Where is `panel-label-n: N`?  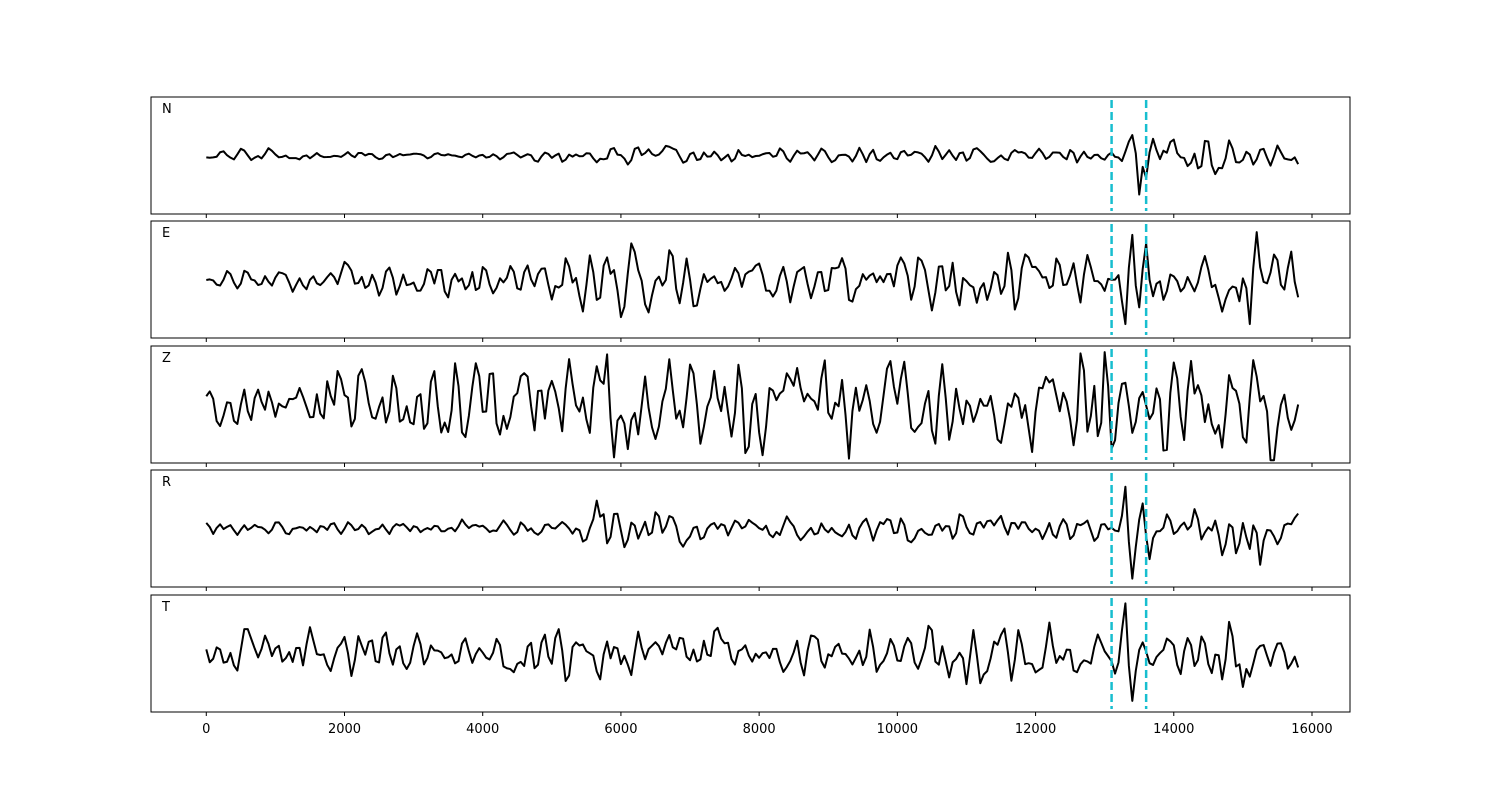 panel-label-n: N is located at coordinates (167, 109).